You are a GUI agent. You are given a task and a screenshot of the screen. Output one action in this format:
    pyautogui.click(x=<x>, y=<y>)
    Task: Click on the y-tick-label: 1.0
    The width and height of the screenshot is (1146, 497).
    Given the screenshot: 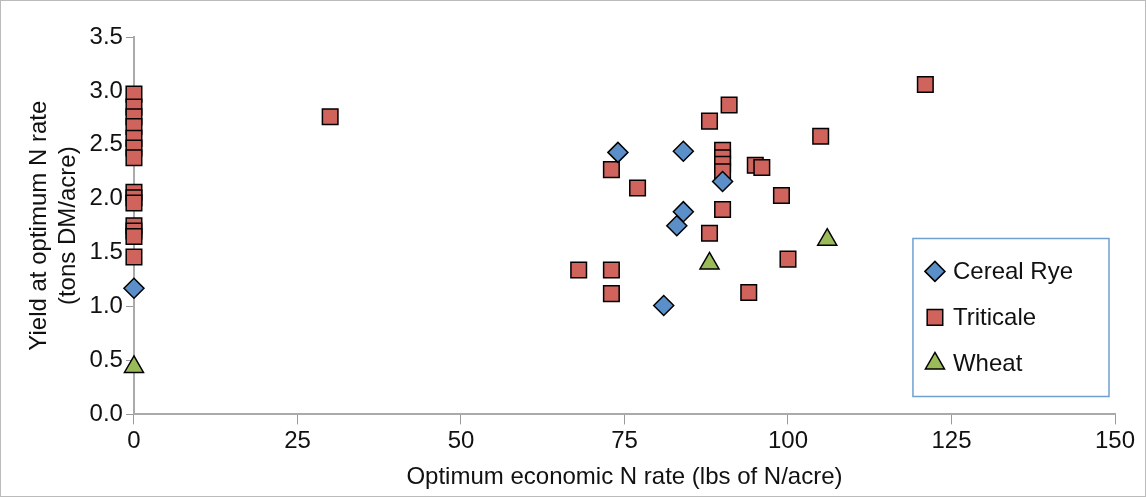 What is the action you would take?
    pyautogui.click(x=106, y=305)
    